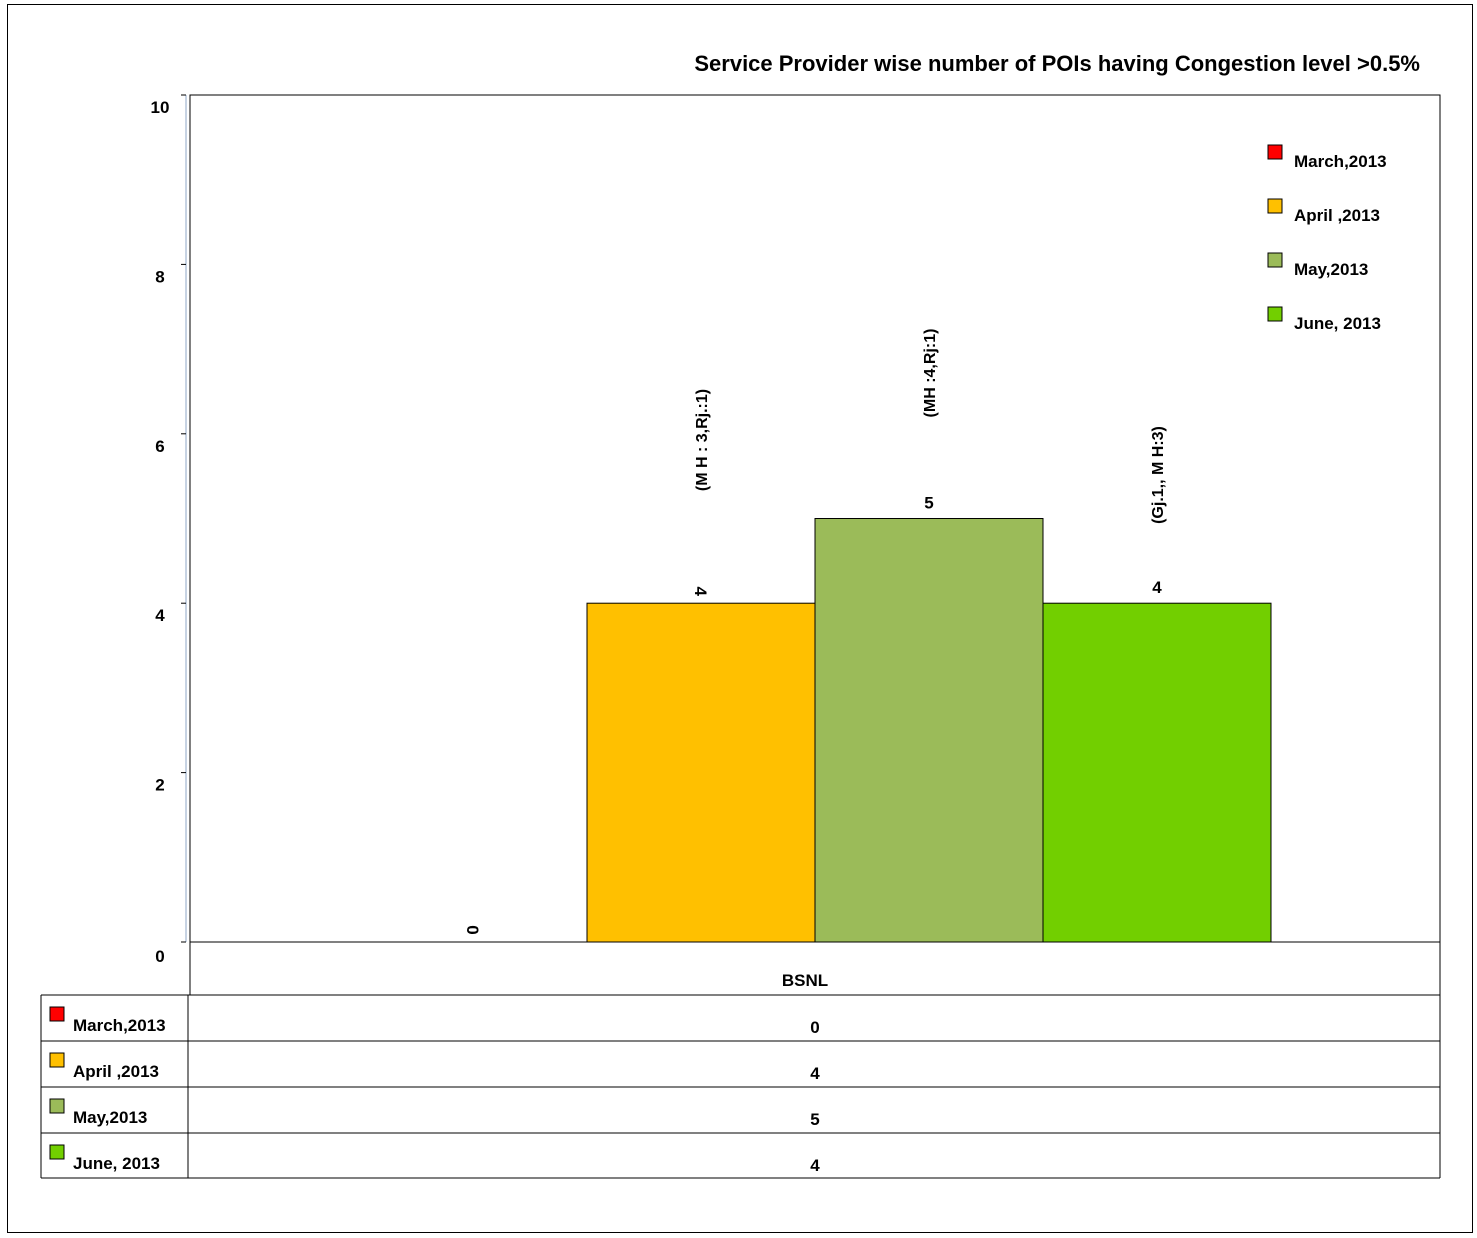 This screenshot has height=1238, width=1477. What do you see at coordinates (702, 440) in the screenshot?
I see `annotation-label-2: (M H : 3,Rj.:1)` at bounding box center [702, 440].